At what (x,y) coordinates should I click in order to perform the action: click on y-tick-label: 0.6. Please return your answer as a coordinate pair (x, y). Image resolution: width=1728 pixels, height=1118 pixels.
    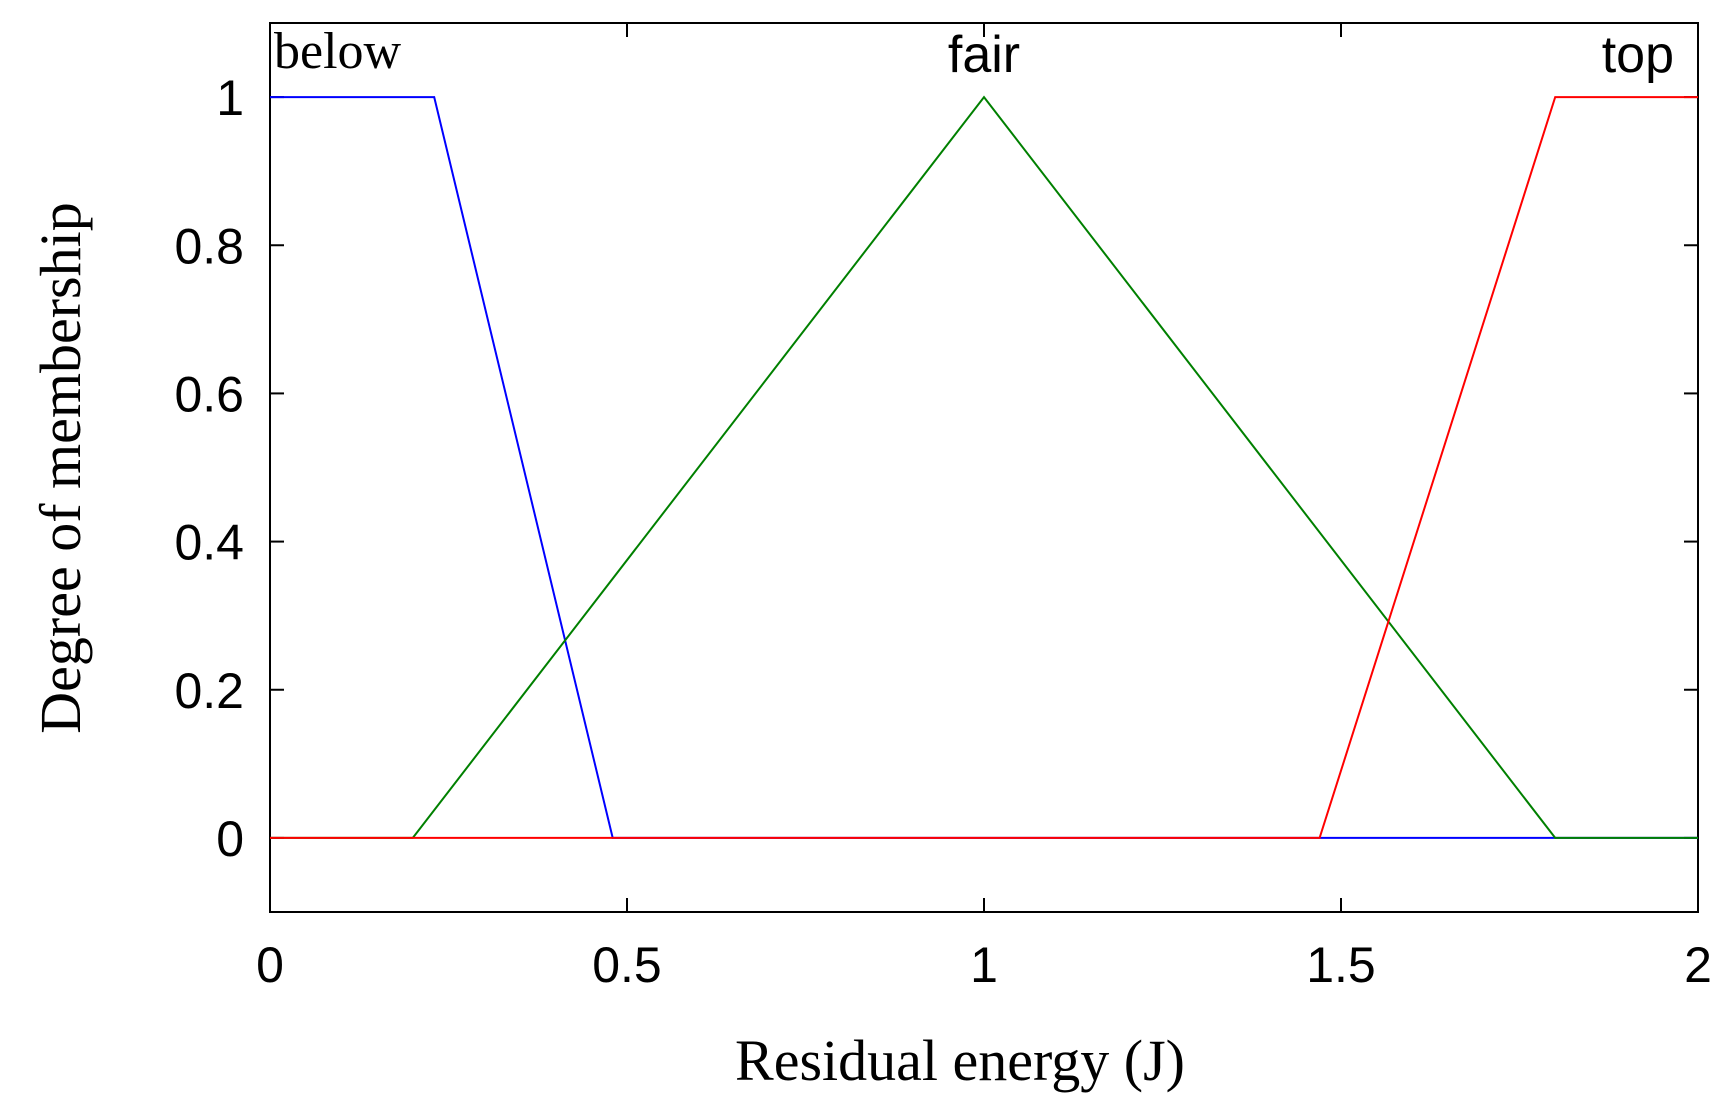
    Looking at the image, I should click on (209, 394).